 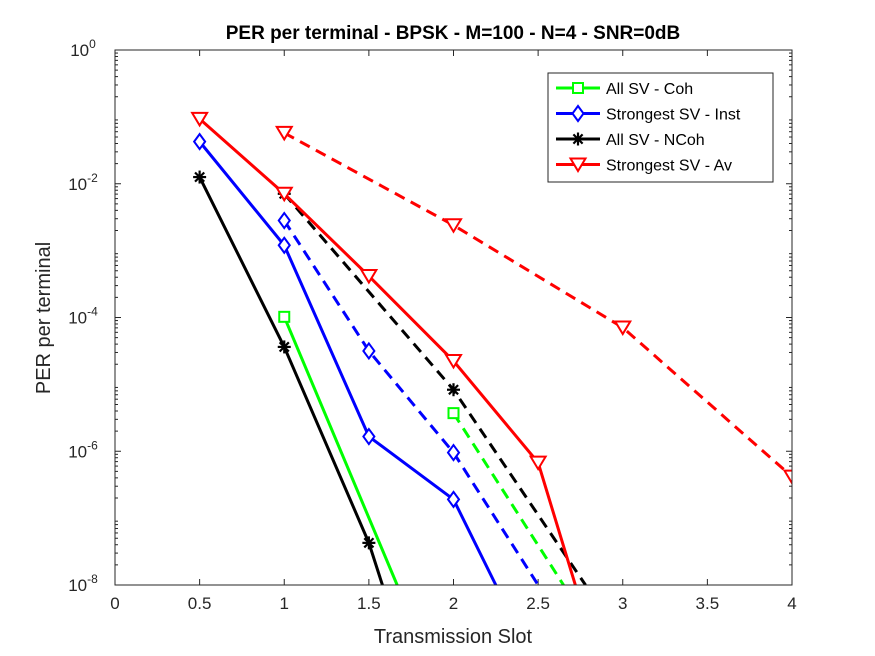 What do you see at coordinates (83, 182) in the screenshot?
I see `y-tick-label: 10⁻²` at bounding box center [83, 182].